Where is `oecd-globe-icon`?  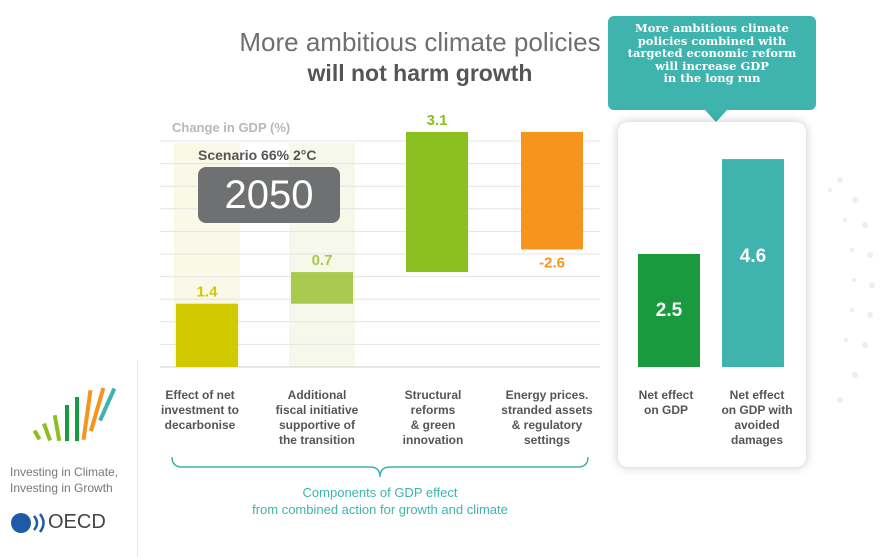
oecd-globe-icon is located at coordinates (28, 523).